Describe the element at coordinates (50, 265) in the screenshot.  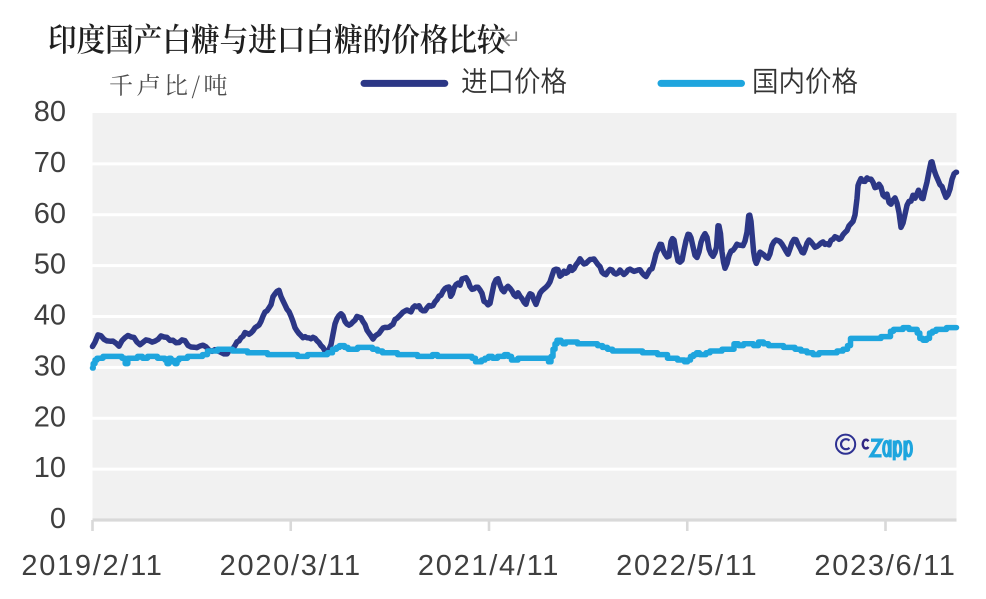
I see `svg-text: 50` at that location.